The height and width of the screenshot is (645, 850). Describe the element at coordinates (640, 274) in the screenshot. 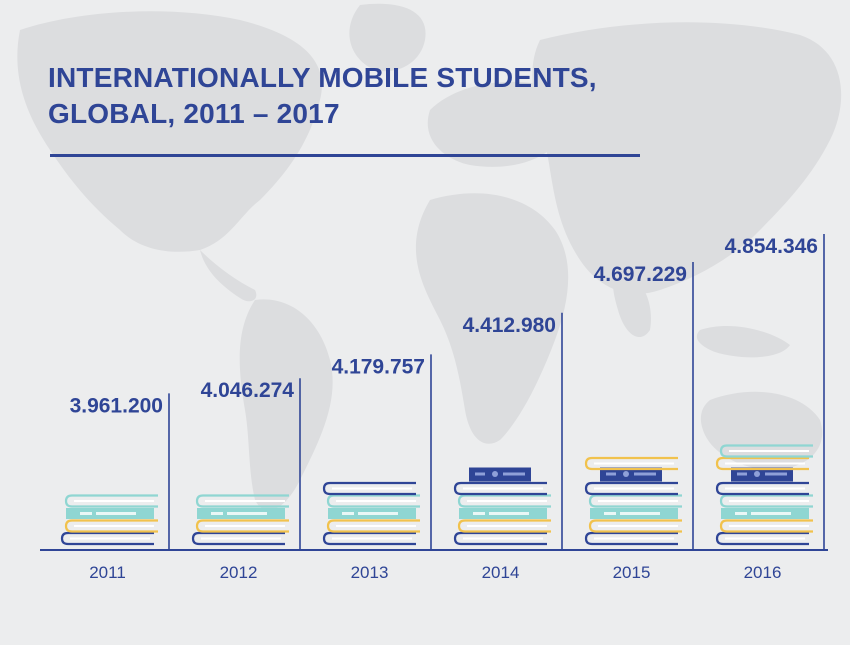

I see `value-label-2015: 4.697.229` at that location.